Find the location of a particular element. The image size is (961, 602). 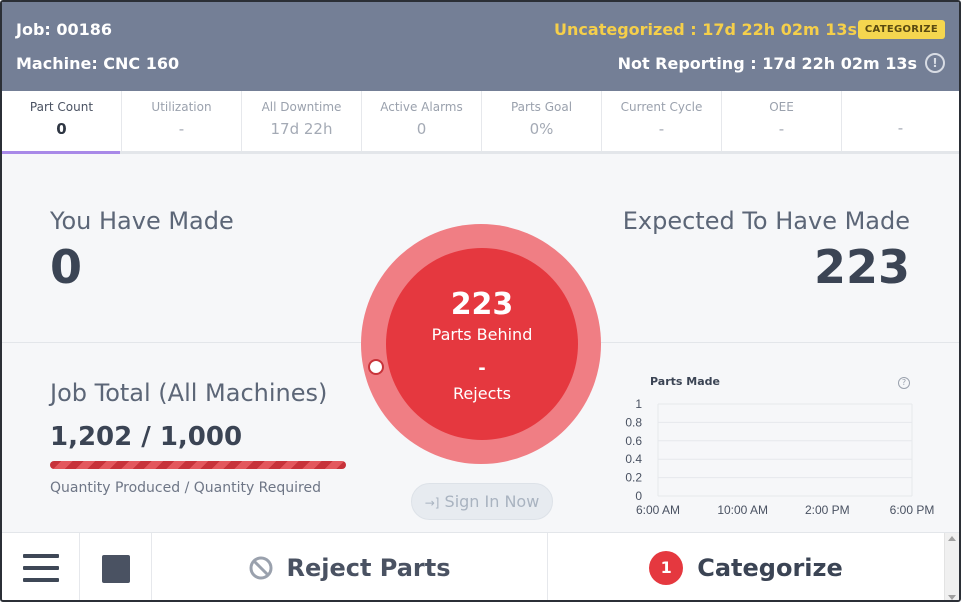

categorize-label: Categorize is located at coordinates (770, 568).